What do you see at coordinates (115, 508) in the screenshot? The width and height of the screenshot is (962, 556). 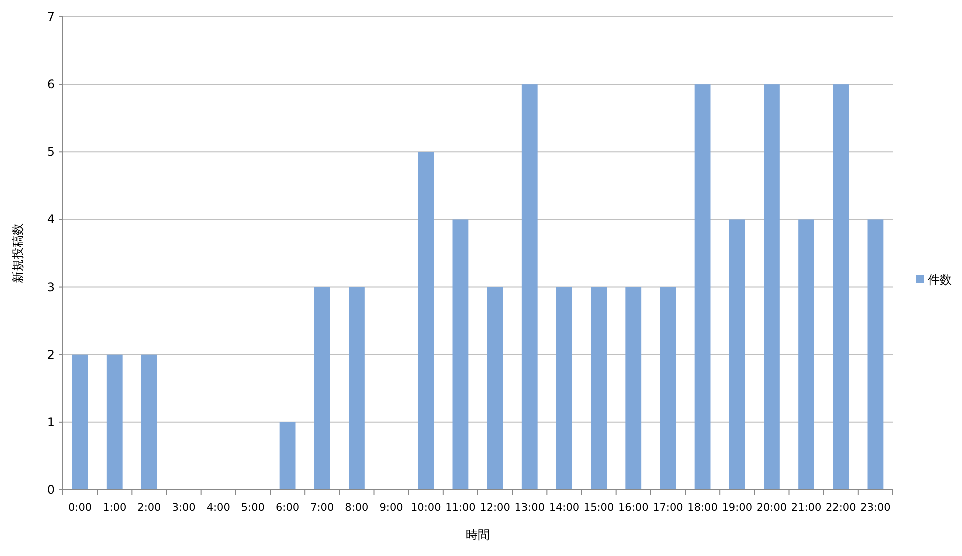 I see `x-tick-label: 1:00` at bounding box center [115, 508].